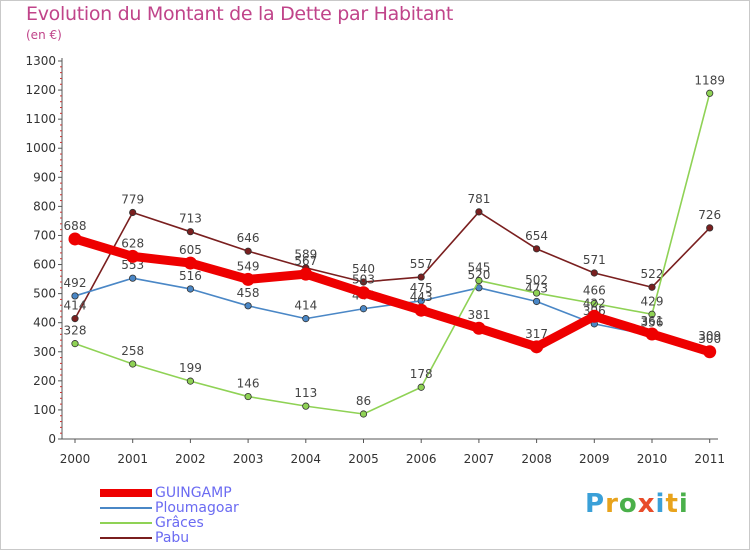 This screenshot has width=750, height=550. I want to click on x-tick-label: 2001, so click(132, 459).